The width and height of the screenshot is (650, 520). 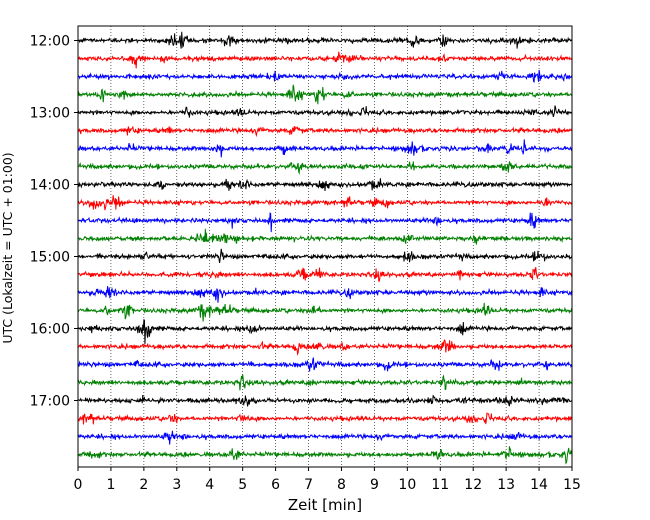 I want to click on x-axis-label: Zeit [min], so click(x=325, y=505).